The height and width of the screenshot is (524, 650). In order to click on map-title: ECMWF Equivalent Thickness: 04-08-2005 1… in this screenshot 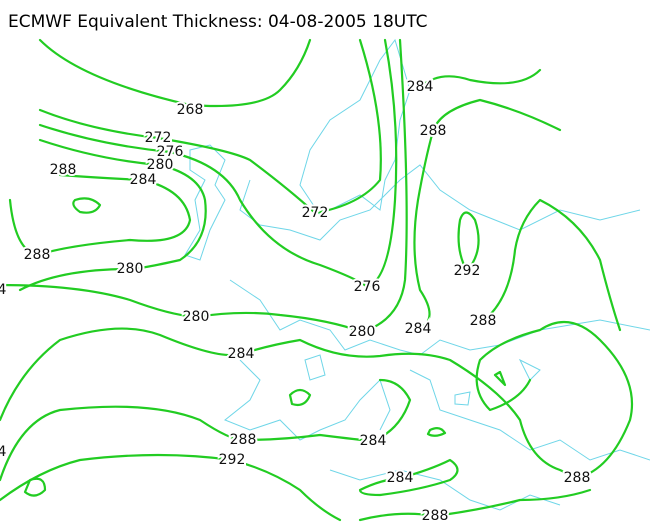, I will do `click(218, 22)`.